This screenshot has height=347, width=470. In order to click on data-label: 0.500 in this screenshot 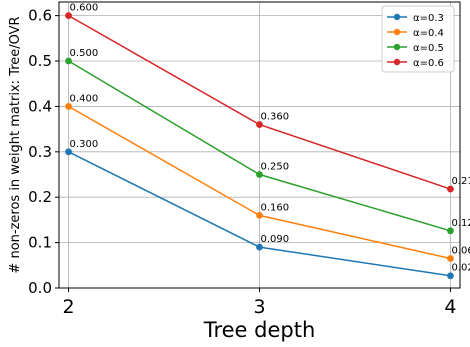, I will do `click(84, 53)`.